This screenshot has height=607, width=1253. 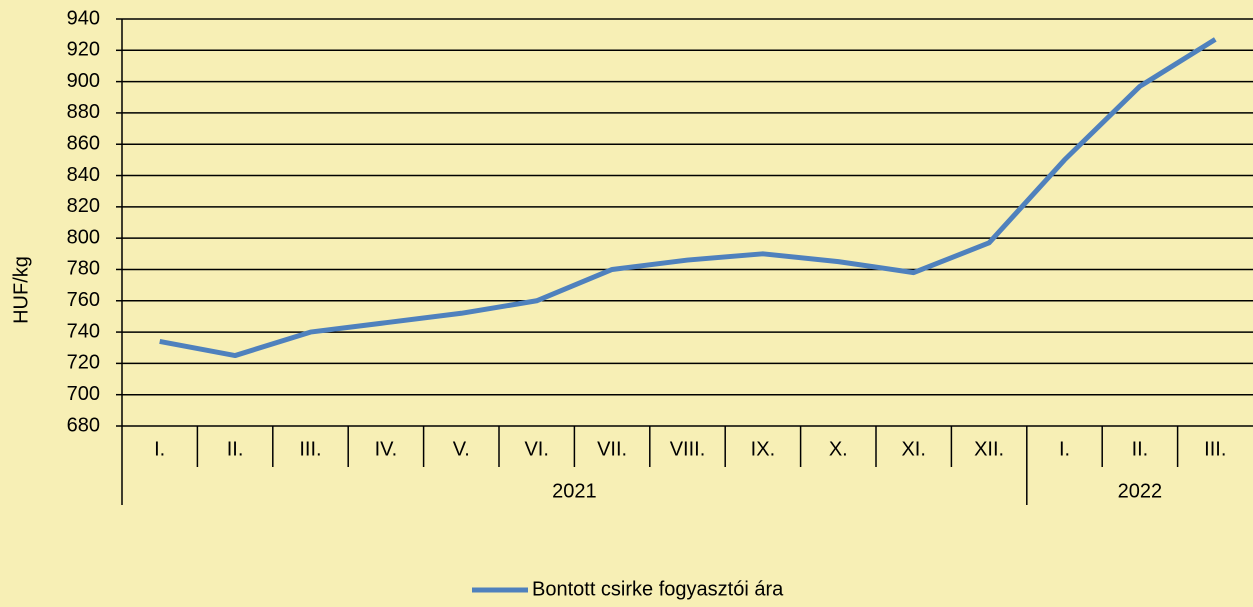 I want to click on y-tick-label: 840, so click(x=83, y=175).